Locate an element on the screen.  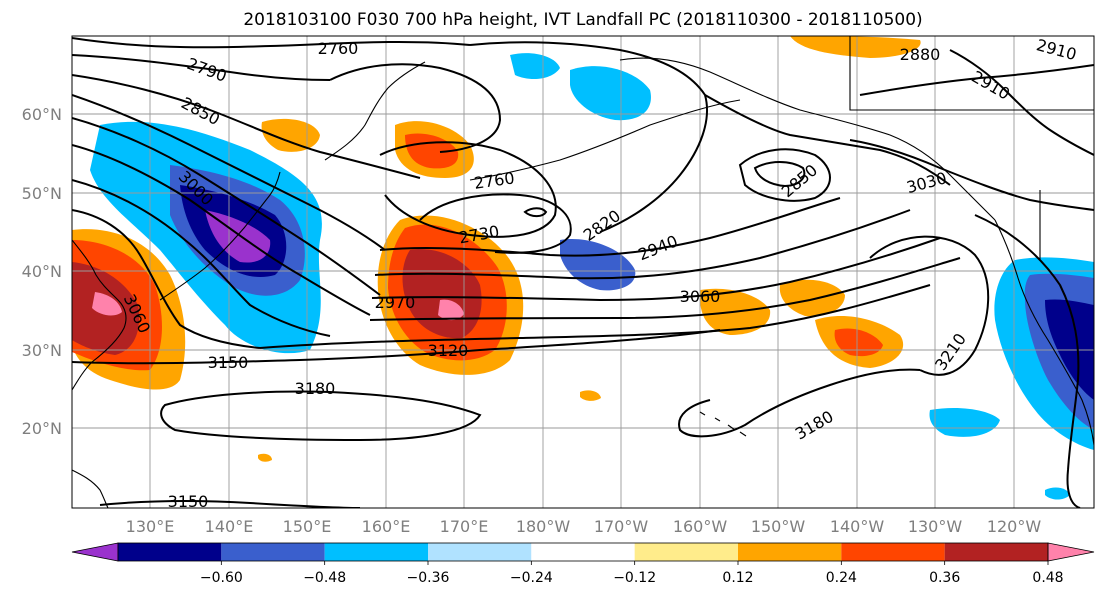
lon-label: 180°W is located at coordinates (543, 526).